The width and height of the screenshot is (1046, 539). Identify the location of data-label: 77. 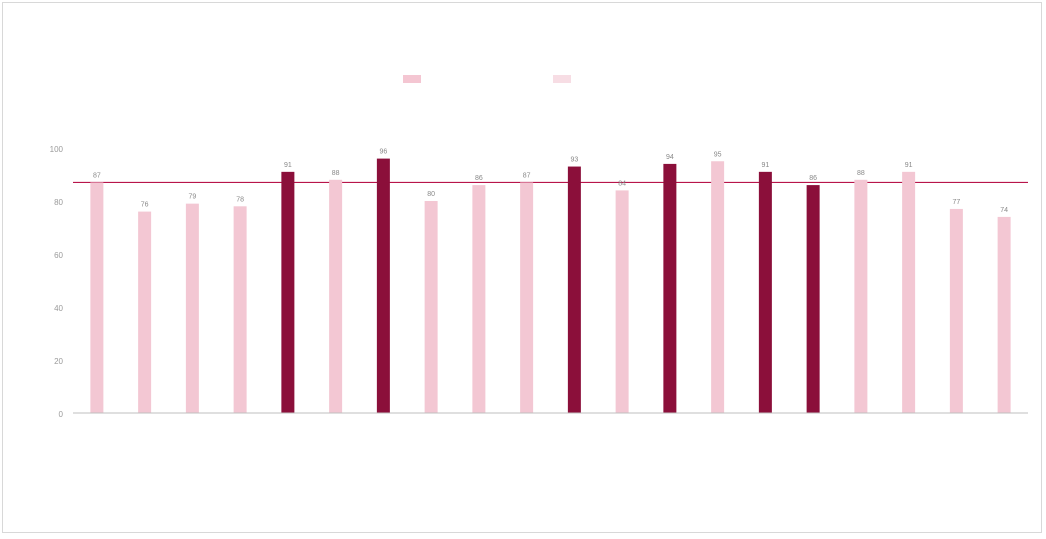
(956, 202).